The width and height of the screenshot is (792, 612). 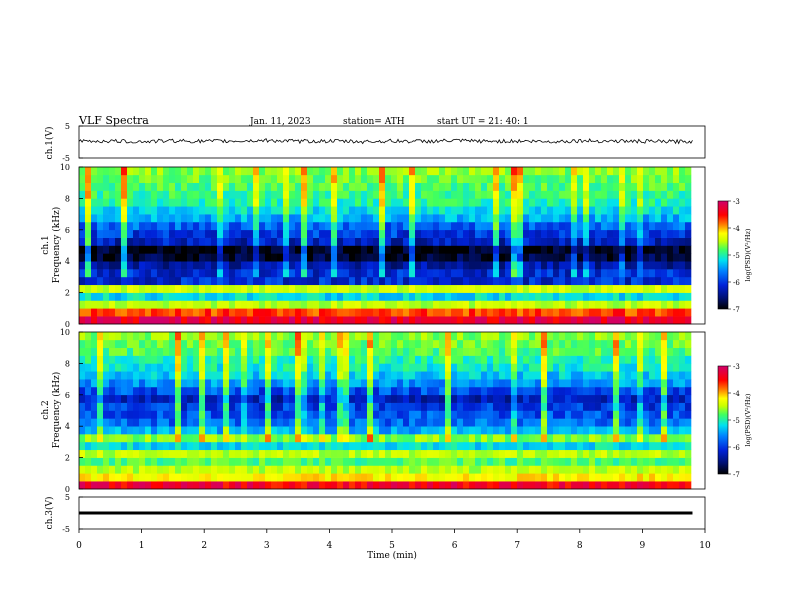 I want to click on ch3-waveform-ytick-label: 5, so click(x=67, y=497).